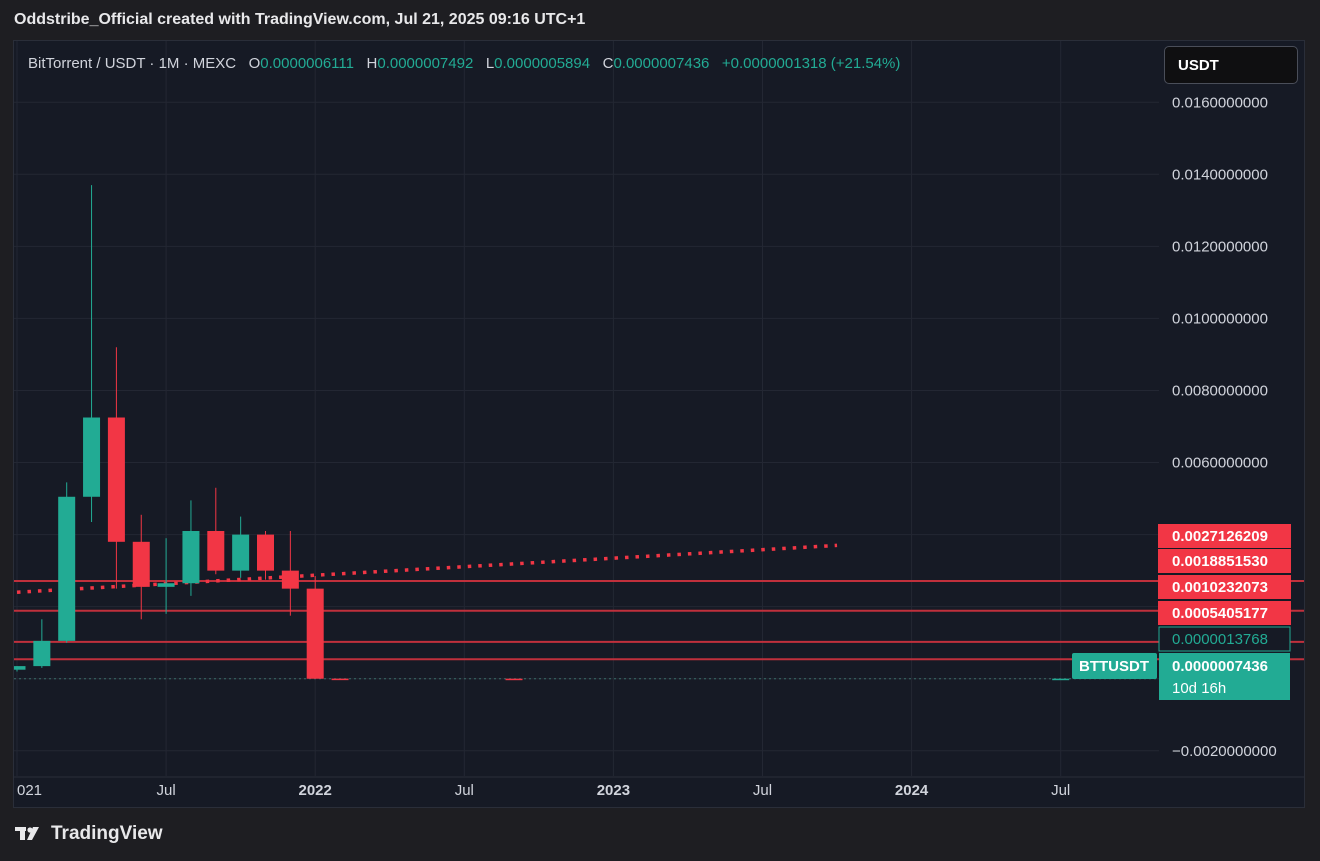  I want to click on price-label: 0.0005405177, so click(1220, 613).